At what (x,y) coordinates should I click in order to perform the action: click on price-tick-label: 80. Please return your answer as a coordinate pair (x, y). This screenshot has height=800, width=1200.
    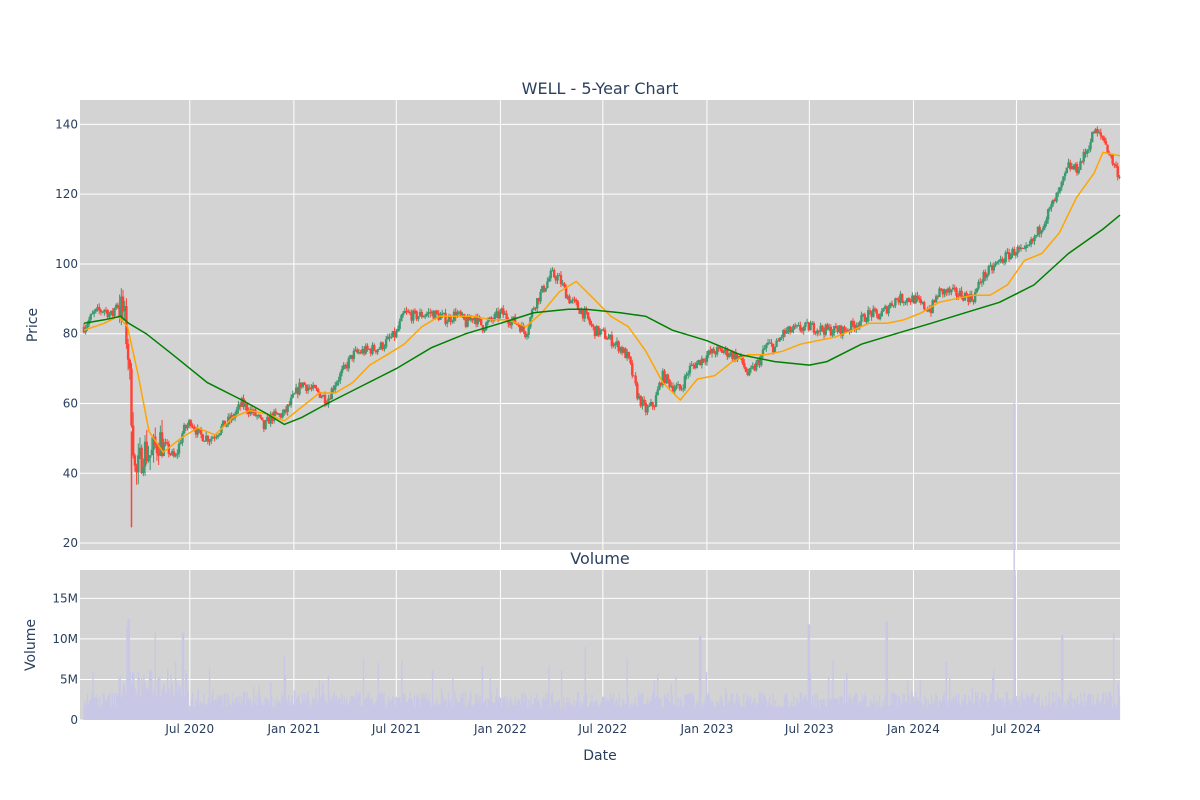
    Looking at the image, I should click on (70, 334).